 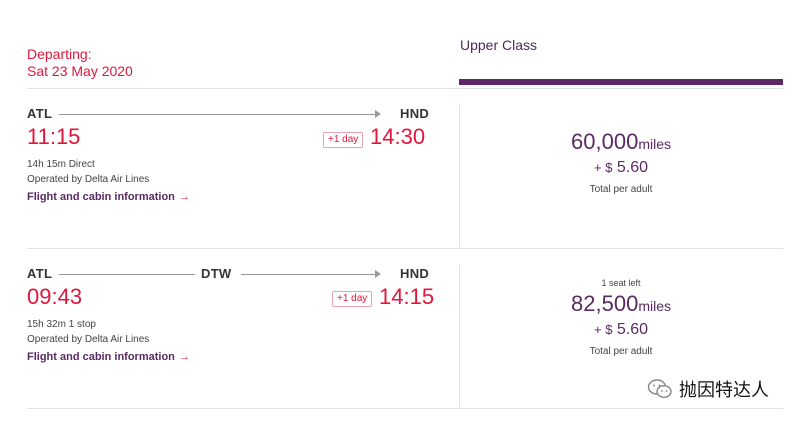 I want to click on watermark: 抛因特达人, so click(x=708, y=389).